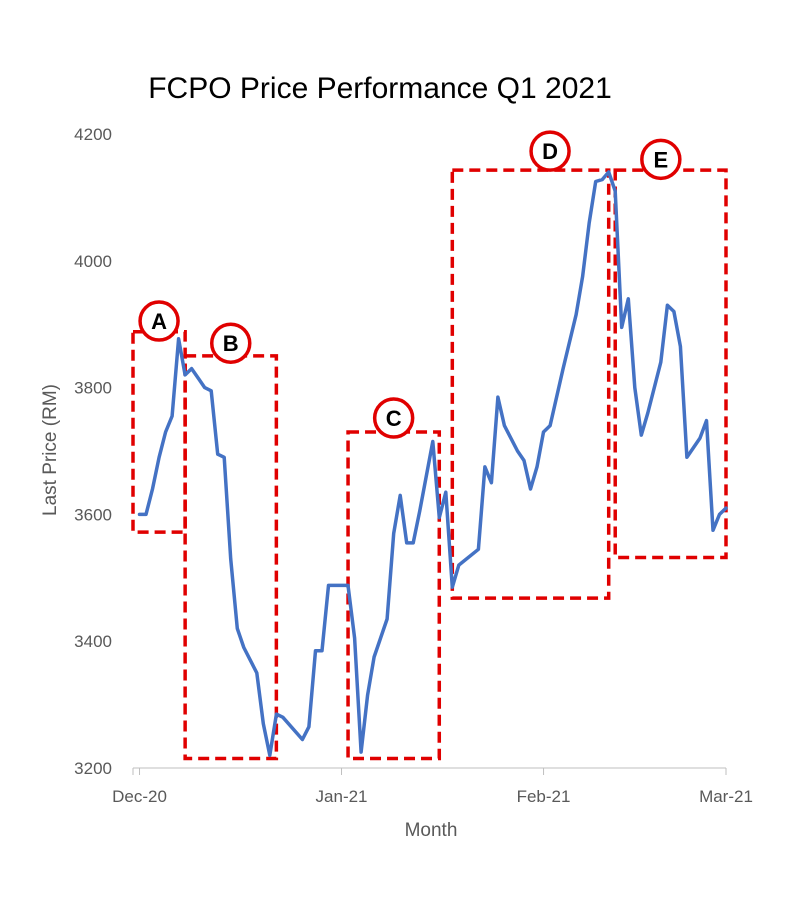  Describe the element at coordinates (93, 641) in the screenshot. I see `y-tick-label: 3400` at that location.